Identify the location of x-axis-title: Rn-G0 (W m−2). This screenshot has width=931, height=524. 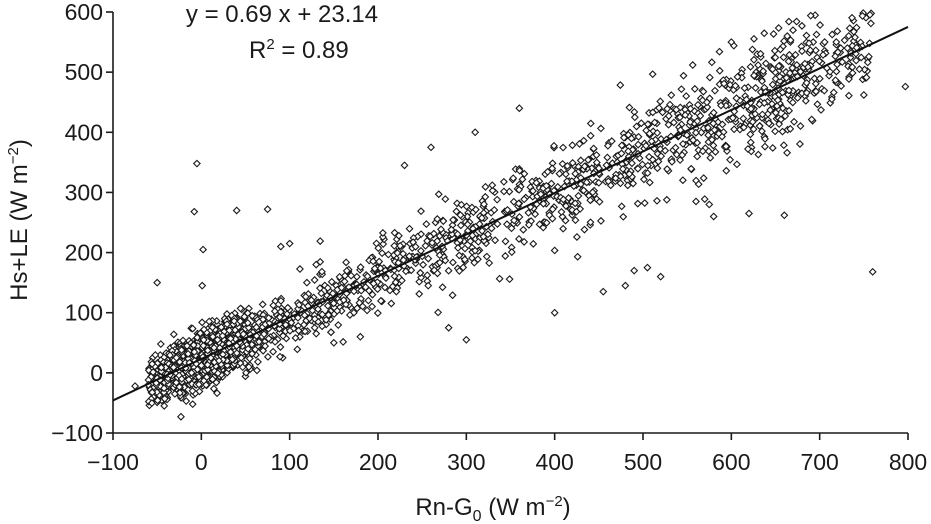
(492, 508).